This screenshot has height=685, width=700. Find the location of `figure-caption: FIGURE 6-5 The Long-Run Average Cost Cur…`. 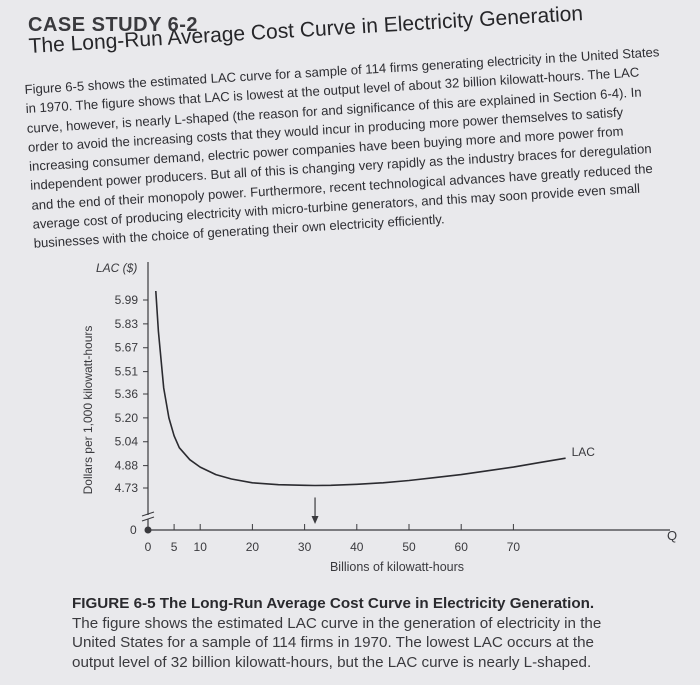

figure-caption: FIGURE 6-5 The Long-Run Average Cost Cur… is located at coordinates (382, 633).